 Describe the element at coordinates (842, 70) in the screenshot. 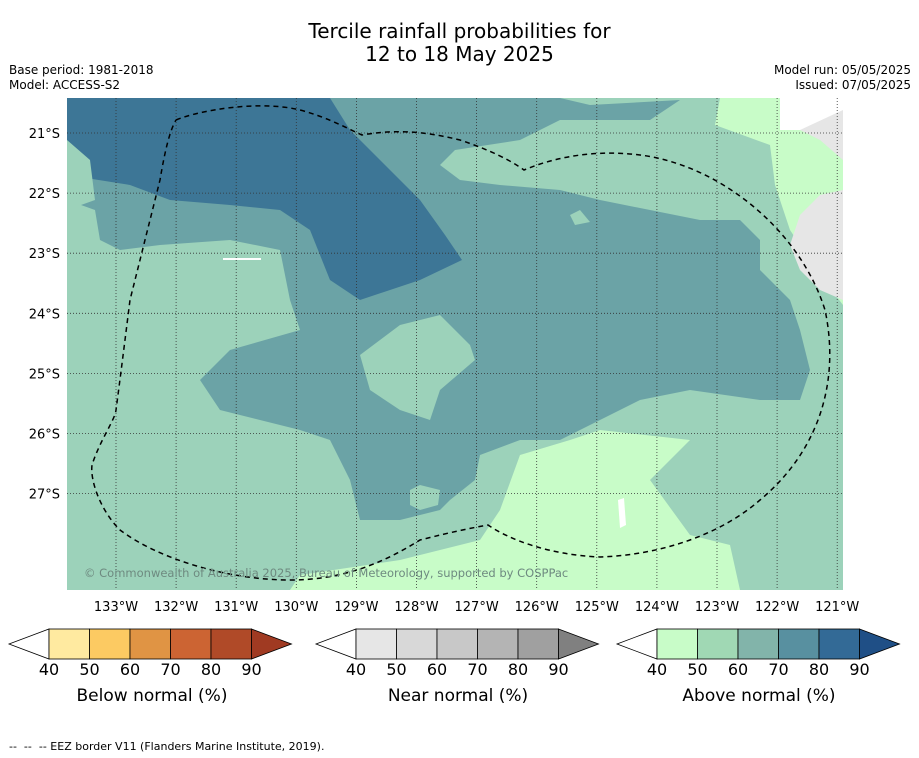

I see `model-run: Model run: 05/05/2025` at that location.